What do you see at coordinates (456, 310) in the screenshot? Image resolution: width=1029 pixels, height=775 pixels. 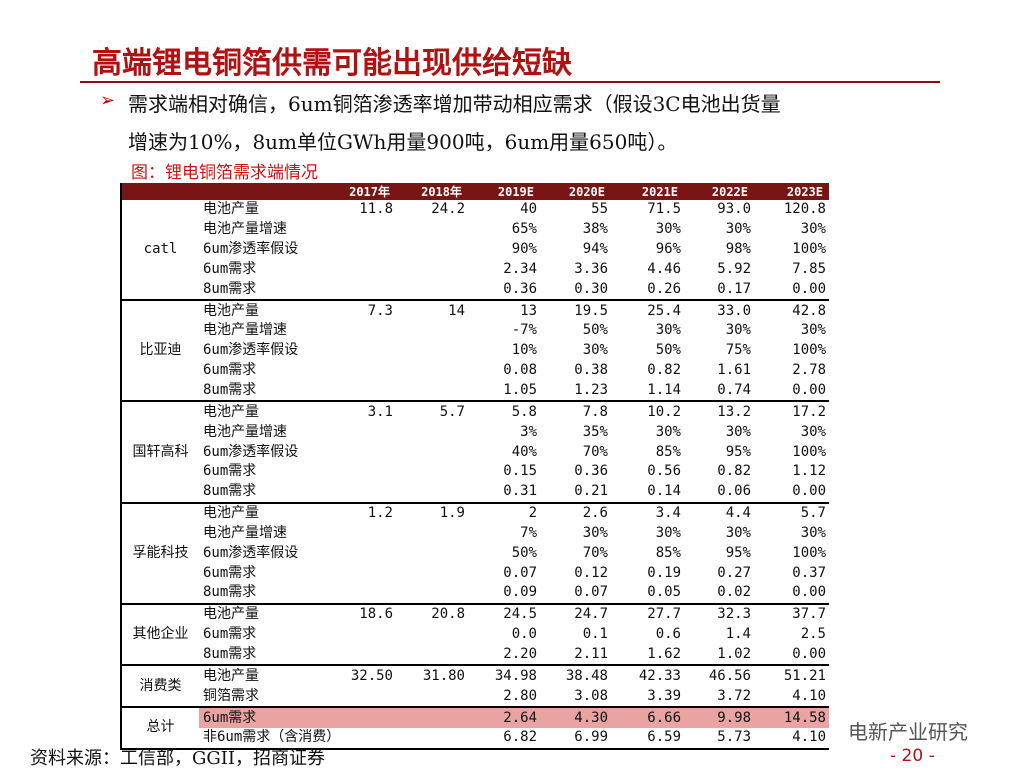 I see `value-cell: 14` at bounding box center [456, 310].